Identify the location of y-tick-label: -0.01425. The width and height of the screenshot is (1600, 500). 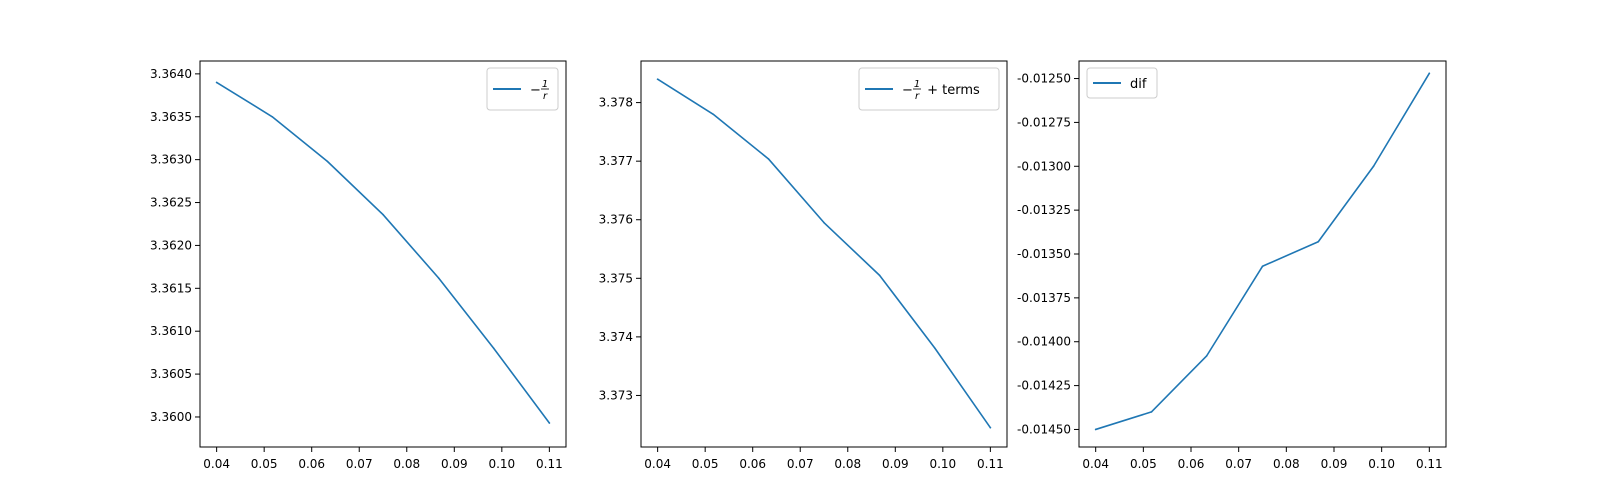
(1044, 386).